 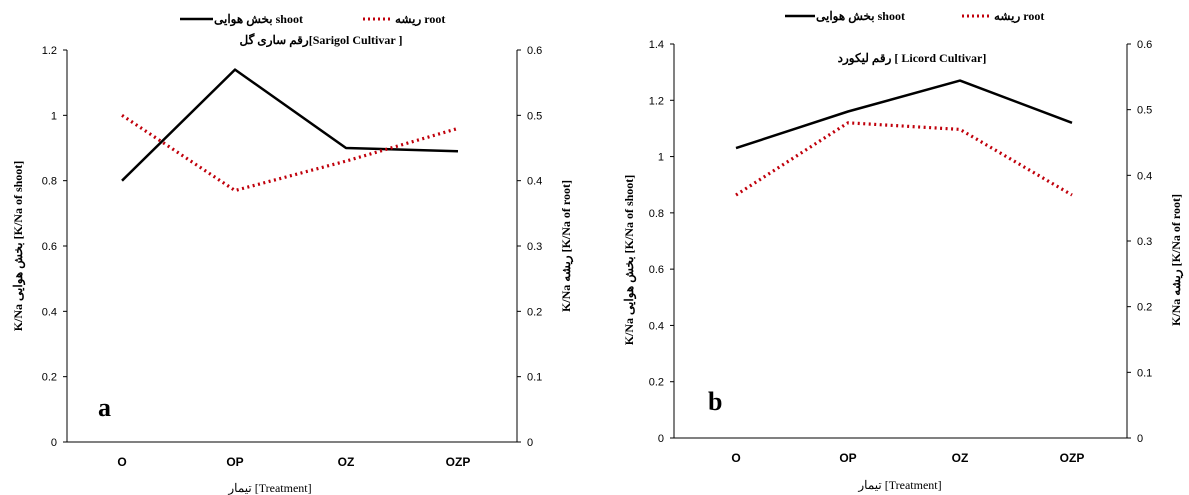 I want to click on y-left-tick-label: 1.4, so click(x=656, y=45).